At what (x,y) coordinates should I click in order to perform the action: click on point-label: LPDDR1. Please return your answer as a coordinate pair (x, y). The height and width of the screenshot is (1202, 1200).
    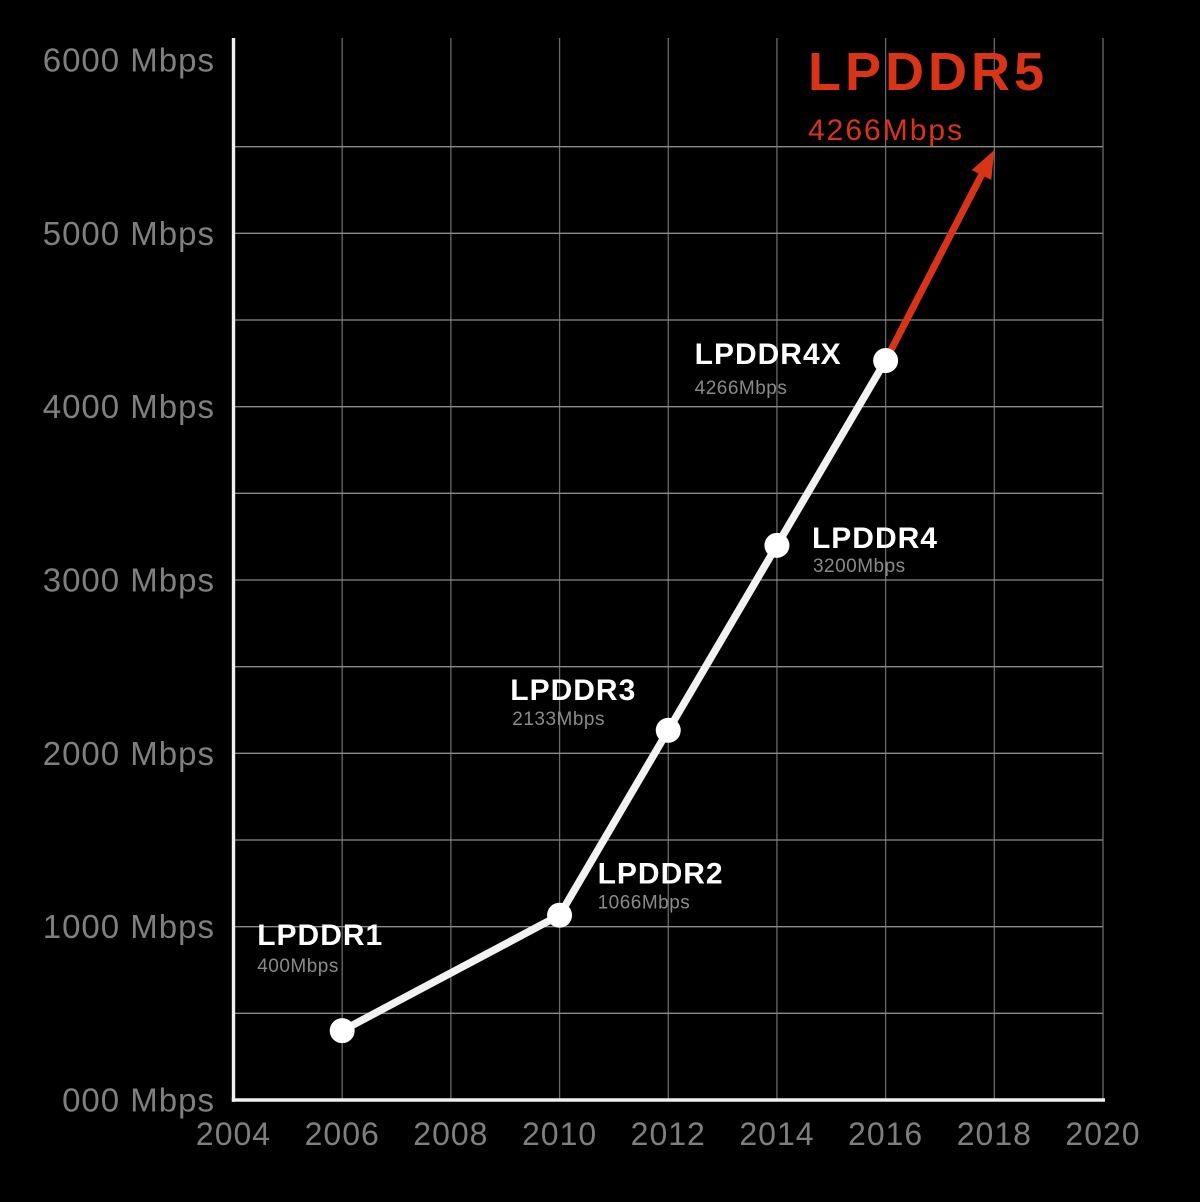
    Looking at the image, I should click on (320, 935).